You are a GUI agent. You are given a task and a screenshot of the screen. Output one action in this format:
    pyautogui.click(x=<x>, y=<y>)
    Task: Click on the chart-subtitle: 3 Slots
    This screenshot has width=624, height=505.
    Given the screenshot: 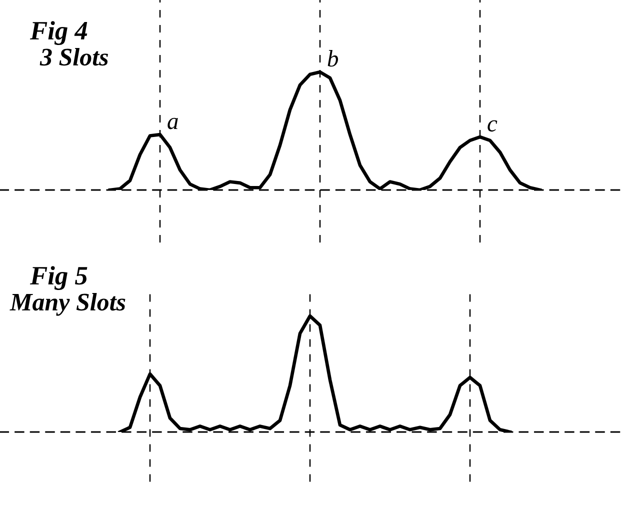 What is the action you would take?
    pyautogui.click(x=74, y=57)
    